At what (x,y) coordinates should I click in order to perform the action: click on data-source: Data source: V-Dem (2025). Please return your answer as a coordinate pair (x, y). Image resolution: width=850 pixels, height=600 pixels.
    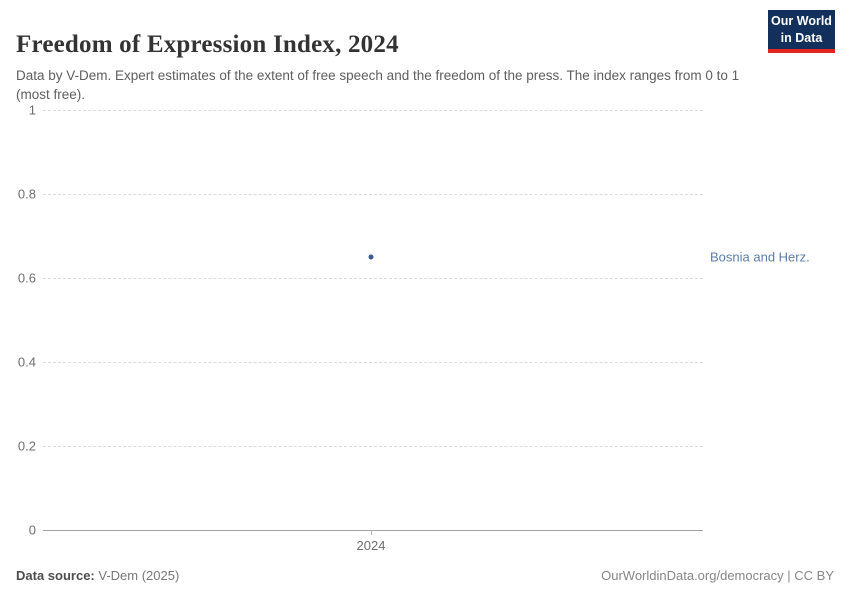
    Looking at the image, I should click on (97, 575).